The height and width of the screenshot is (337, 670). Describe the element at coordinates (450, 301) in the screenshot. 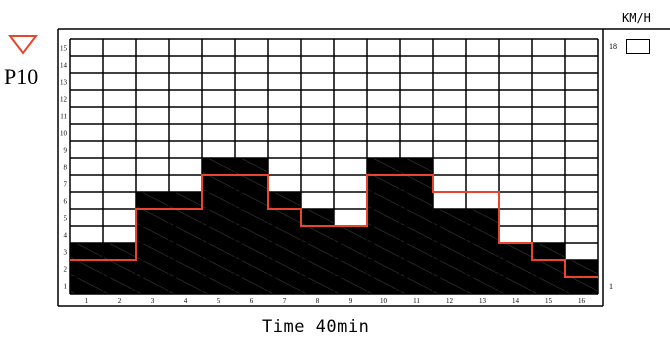

I see `segment-tick-label: 12` at that location.